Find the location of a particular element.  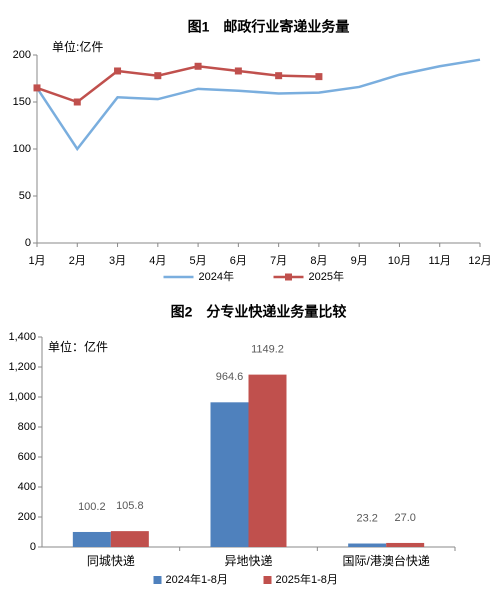

legend-marker is located at coordinates (288, 277).